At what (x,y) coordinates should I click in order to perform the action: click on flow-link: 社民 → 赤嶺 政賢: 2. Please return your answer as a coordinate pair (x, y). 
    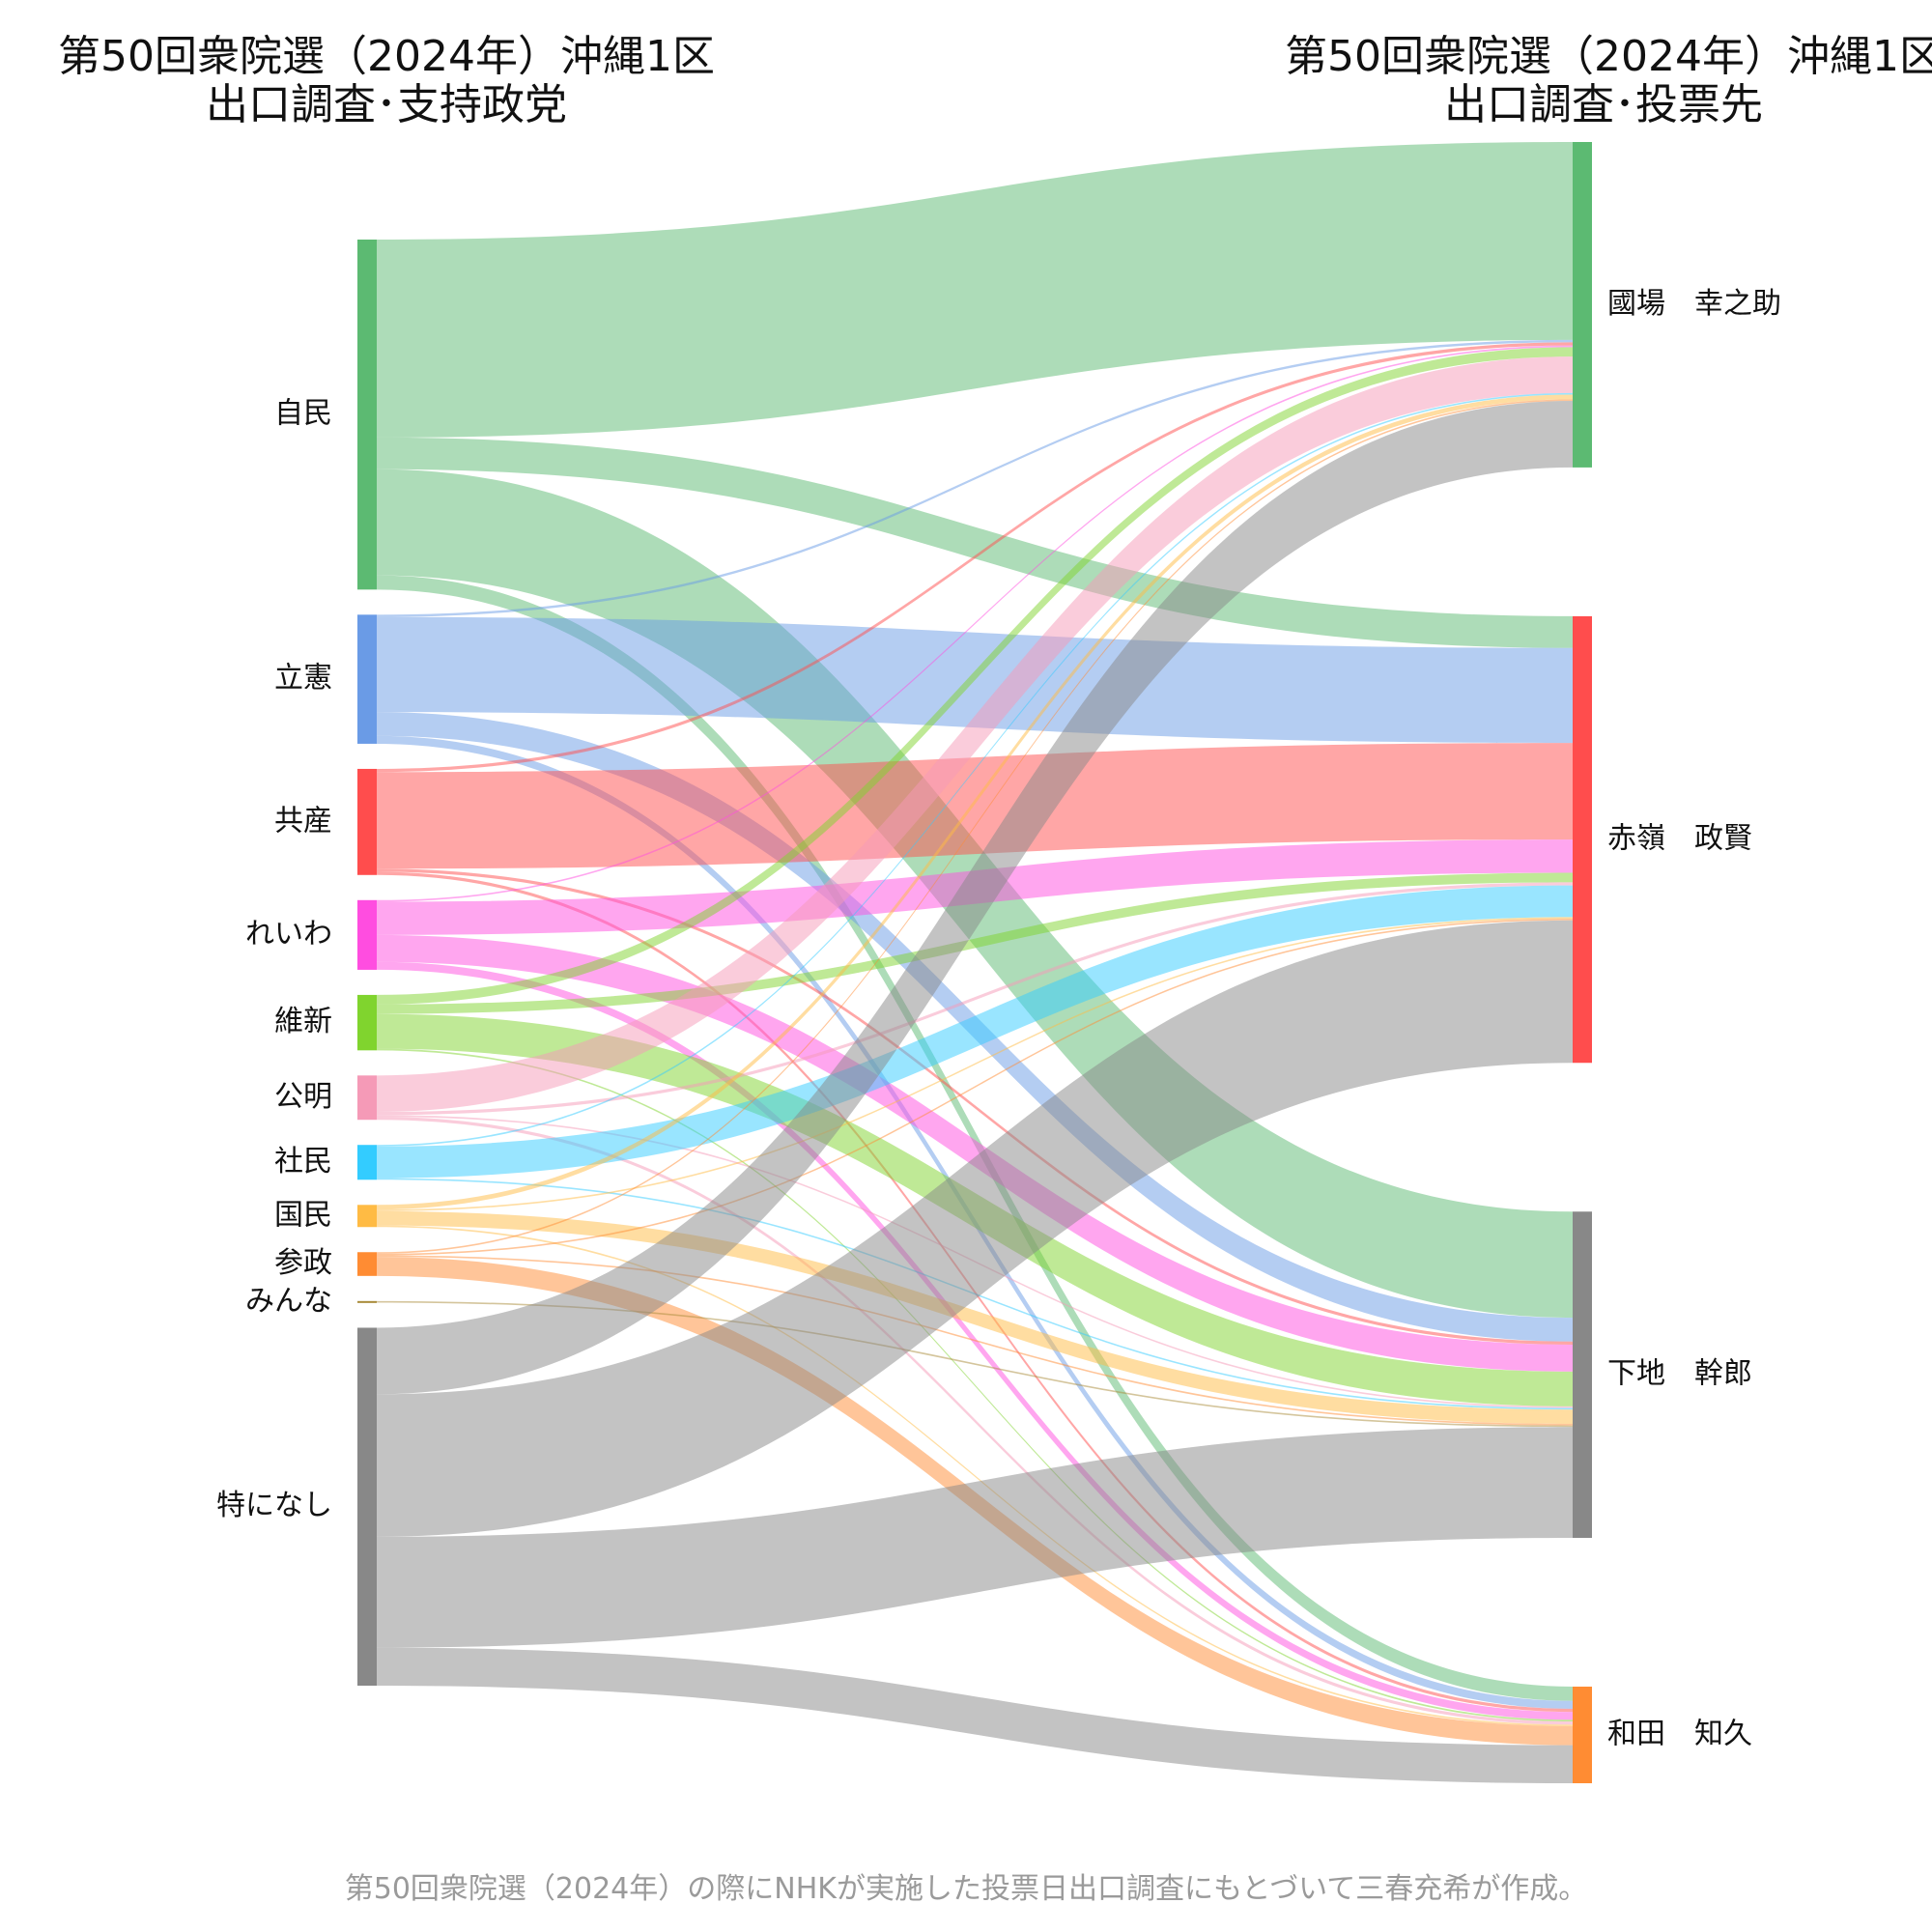
    Looking at the image, I should click on (975, 1032).